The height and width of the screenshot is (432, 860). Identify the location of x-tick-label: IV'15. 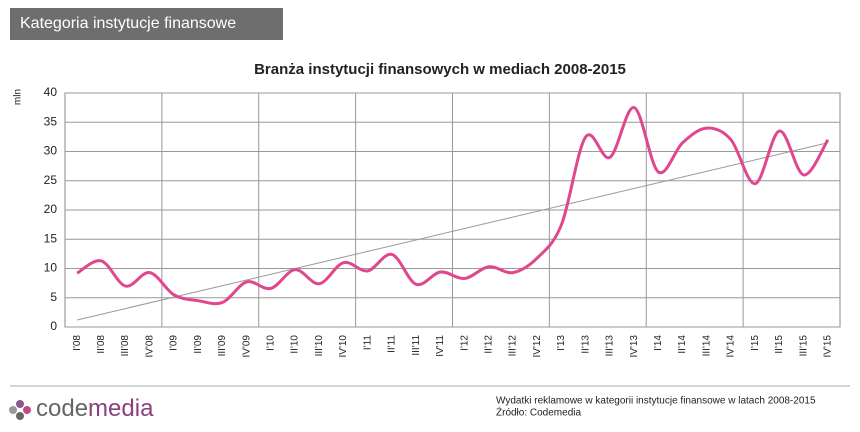
(828, 346).